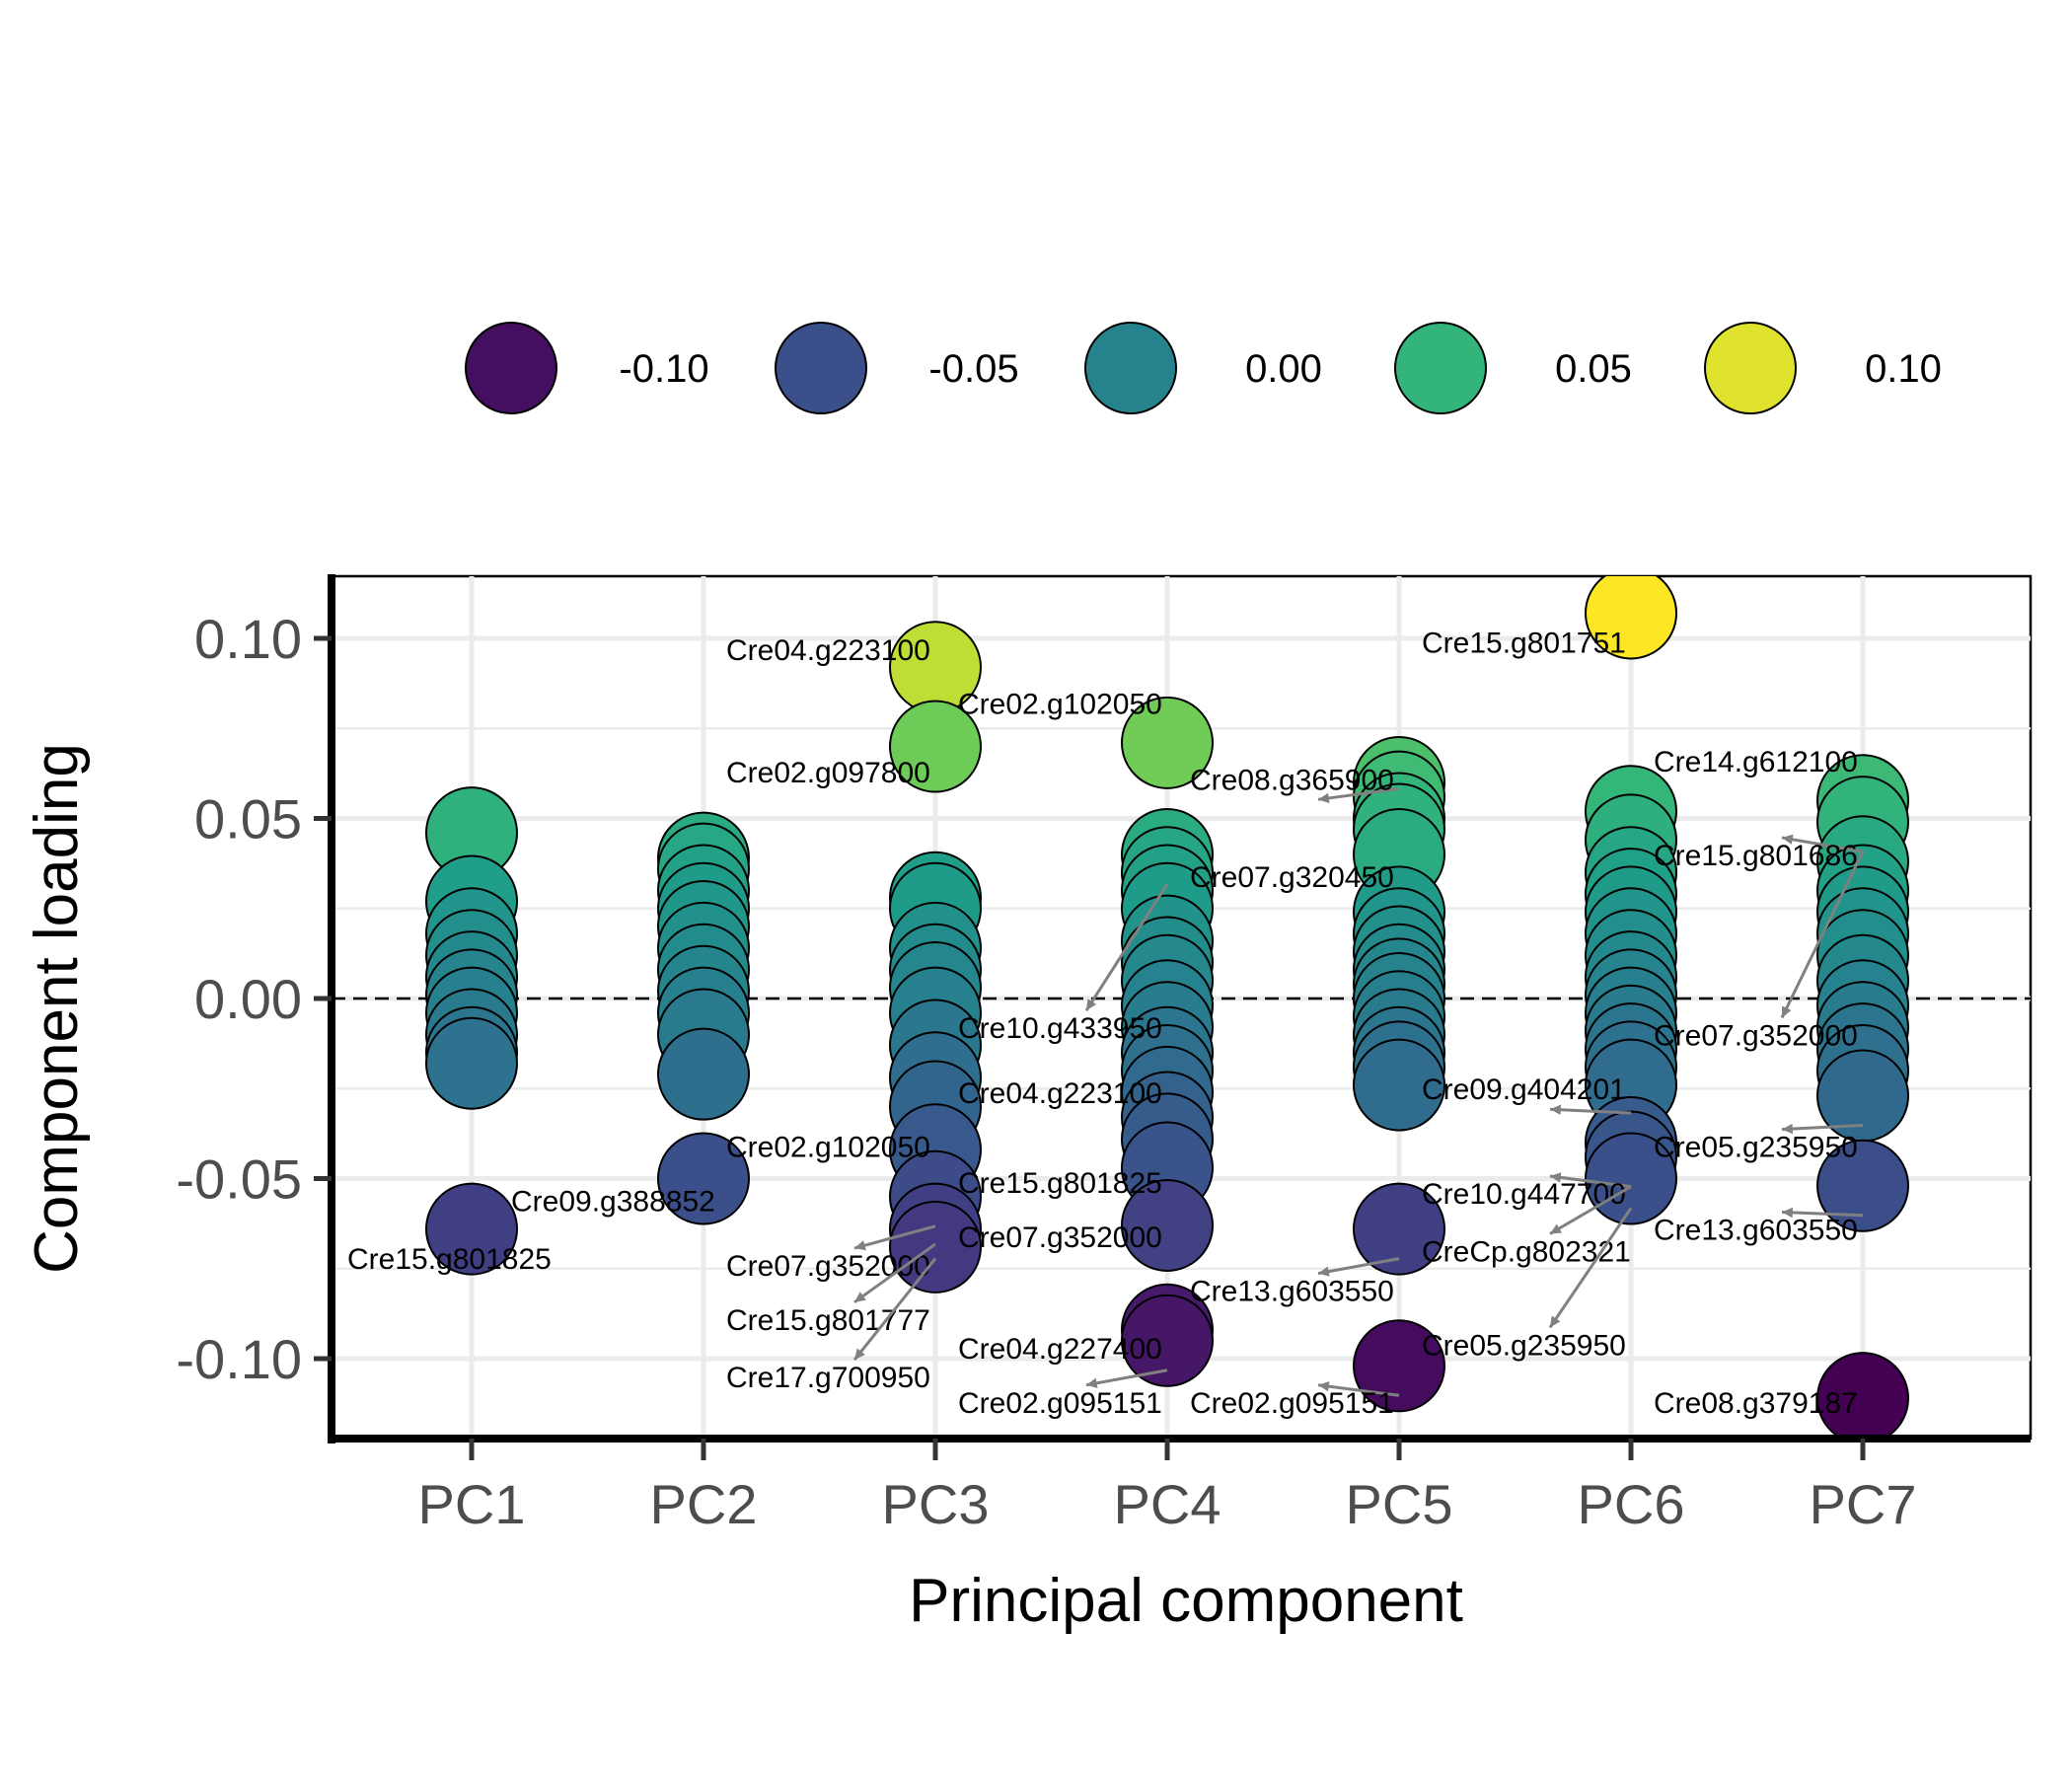 This screenshot has width=2072, height=1776. I want to click on x-tick-label: PC2, so click(704, 1504).